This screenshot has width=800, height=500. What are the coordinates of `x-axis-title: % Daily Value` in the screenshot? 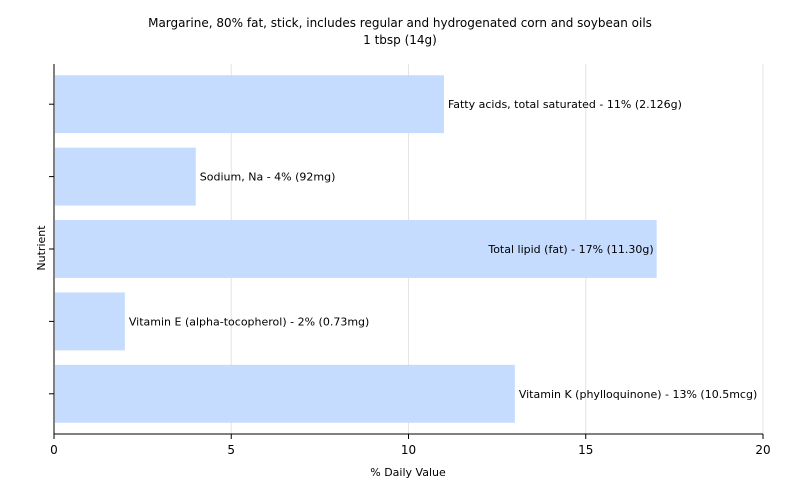 It's located at (408, 472).